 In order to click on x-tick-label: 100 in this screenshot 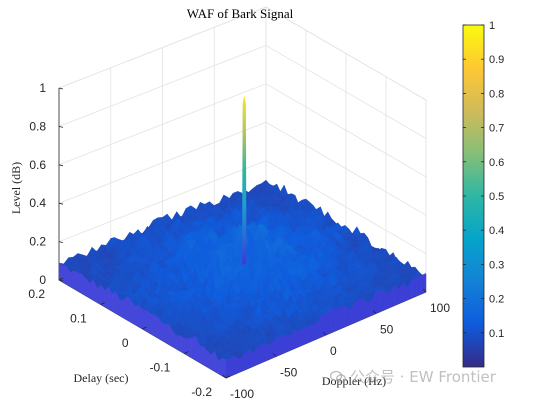, I will do `click(440, 308)`.